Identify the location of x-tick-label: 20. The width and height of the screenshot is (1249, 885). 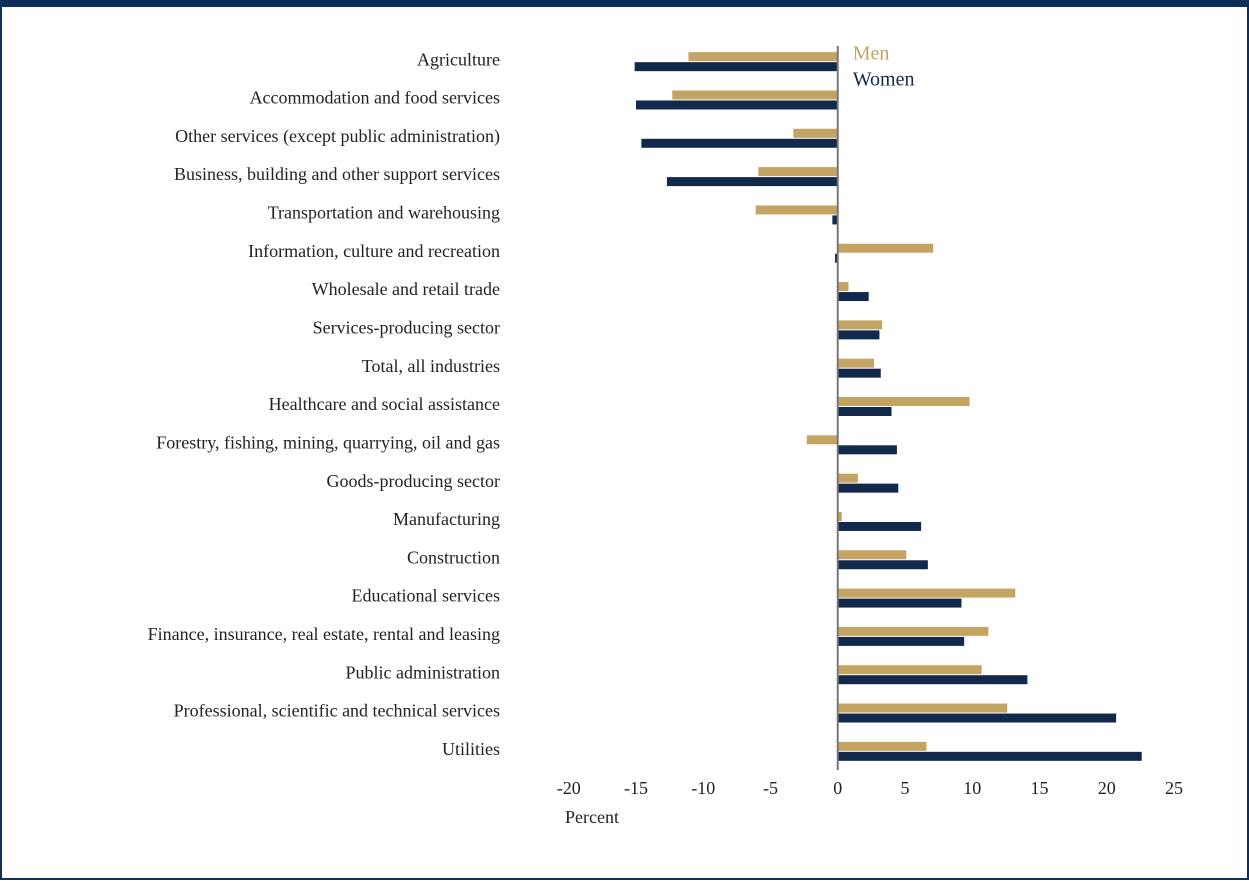
(1107, 788).